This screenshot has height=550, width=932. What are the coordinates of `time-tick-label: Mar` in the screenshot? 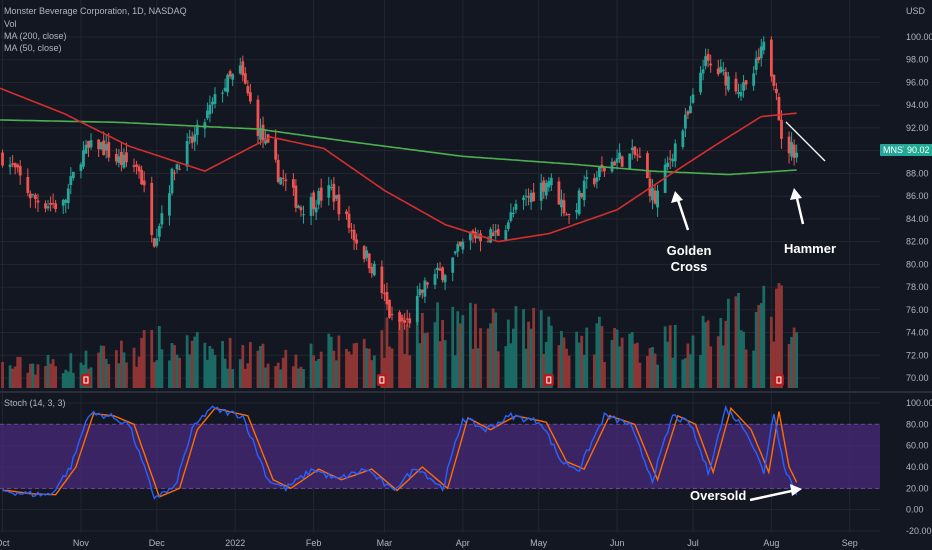 It's located at (385, 543).